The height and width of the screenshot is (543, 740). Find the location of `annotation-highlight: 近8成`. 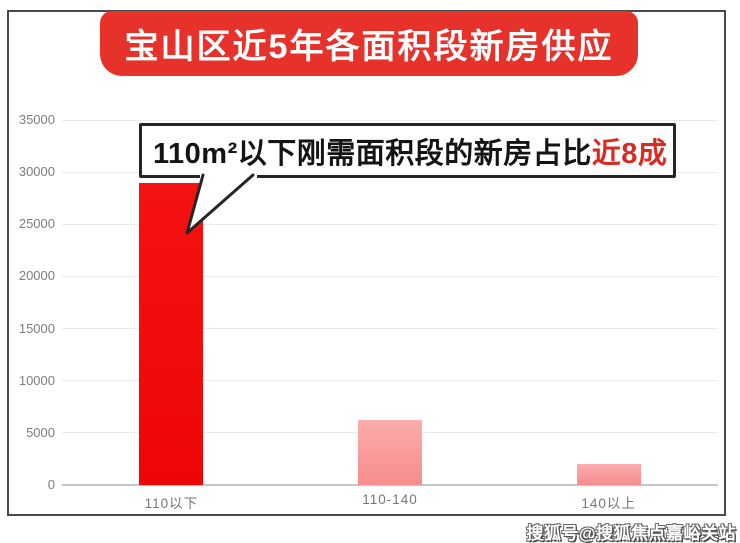

annotation-highlight: 近8成 is located at coordinates (629, 153).